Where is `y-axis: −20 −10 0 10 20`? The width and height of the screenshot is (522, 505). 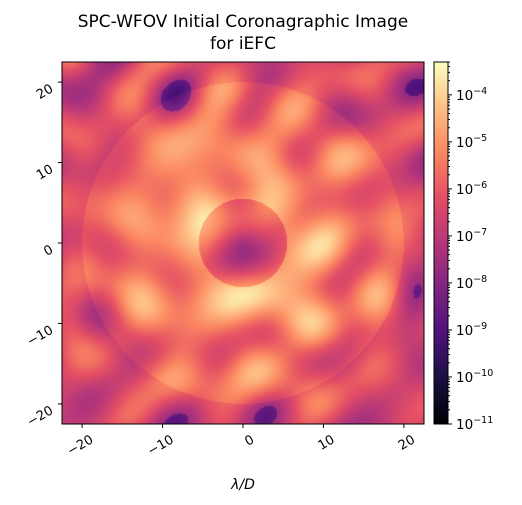 y-axis: −20 −10 0 10 20 is located at coordinates (43, 256).